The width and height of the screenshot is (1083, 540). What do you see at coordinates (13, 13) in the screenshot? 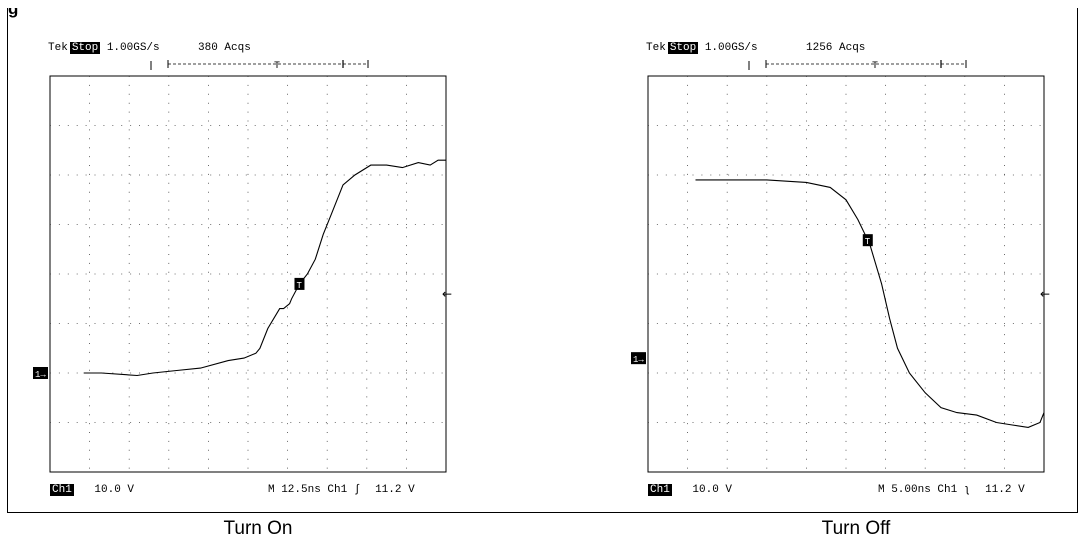
I see `cropped-figure-title: g` at bounding box center [13, 13].